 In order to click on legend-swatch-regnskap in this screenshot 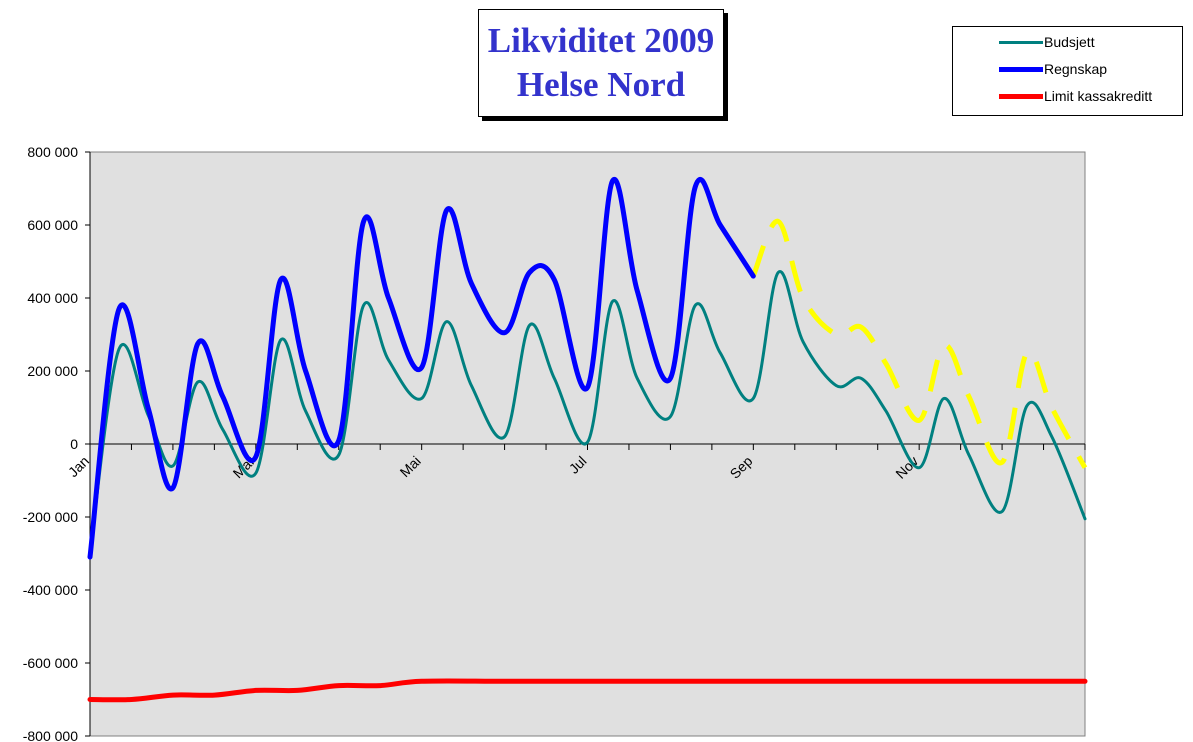, I will do `click(1021, 69)`.